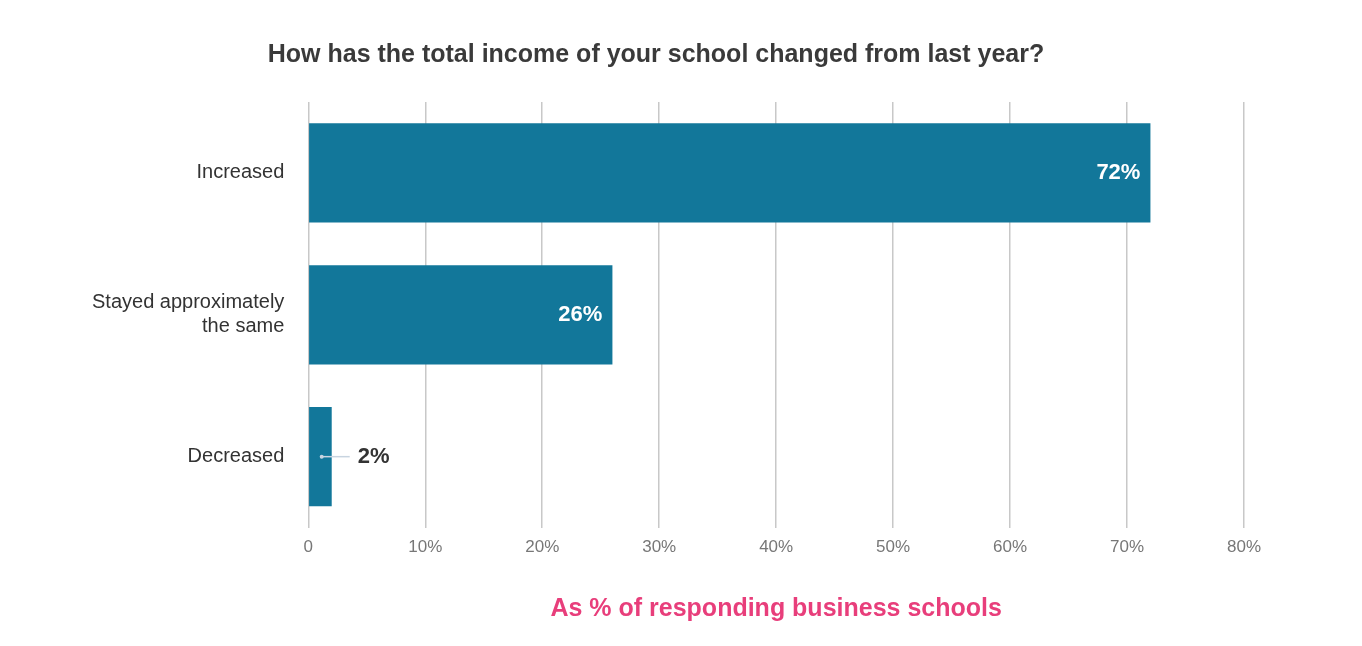 This screenshot has width=1362, height=646. What do you see at coordinates (776, 606) in the screenshot?
I see `x-axis-title: As % of responding business schools` at bounding box center [776, 606].